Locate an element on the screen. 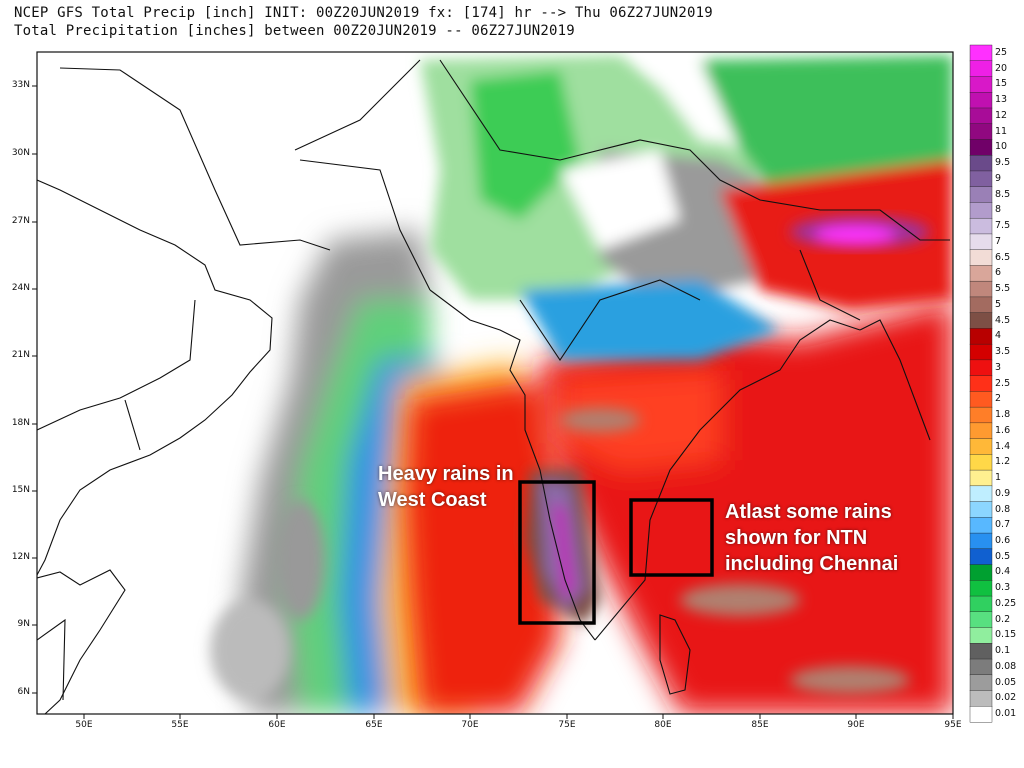 Image resolution: width=1024 pixels, height=768 pixels. colorbar-label: 12 is located at coordinates (1001, 115).